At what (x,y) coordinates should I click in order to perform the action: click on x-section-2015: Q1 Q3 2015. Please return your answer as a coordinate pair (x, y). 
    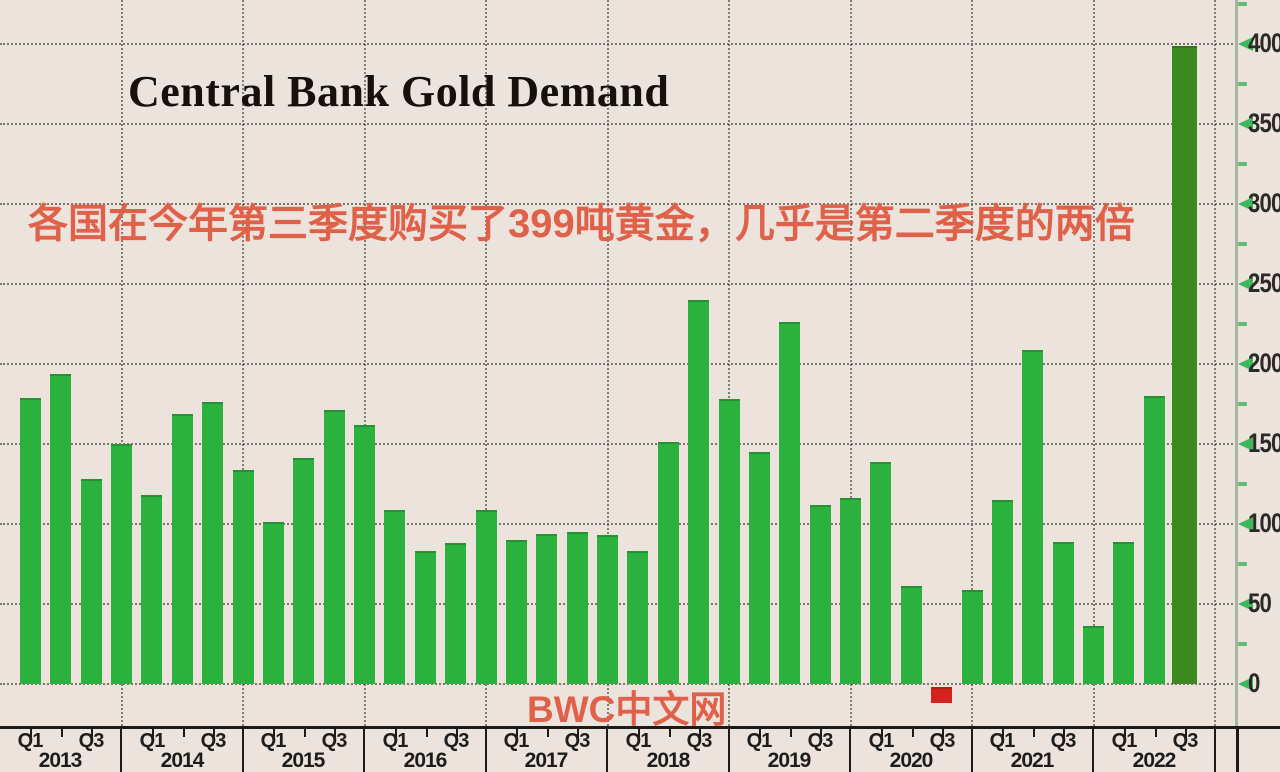
    Looking at the image, I should click on (304, 750).